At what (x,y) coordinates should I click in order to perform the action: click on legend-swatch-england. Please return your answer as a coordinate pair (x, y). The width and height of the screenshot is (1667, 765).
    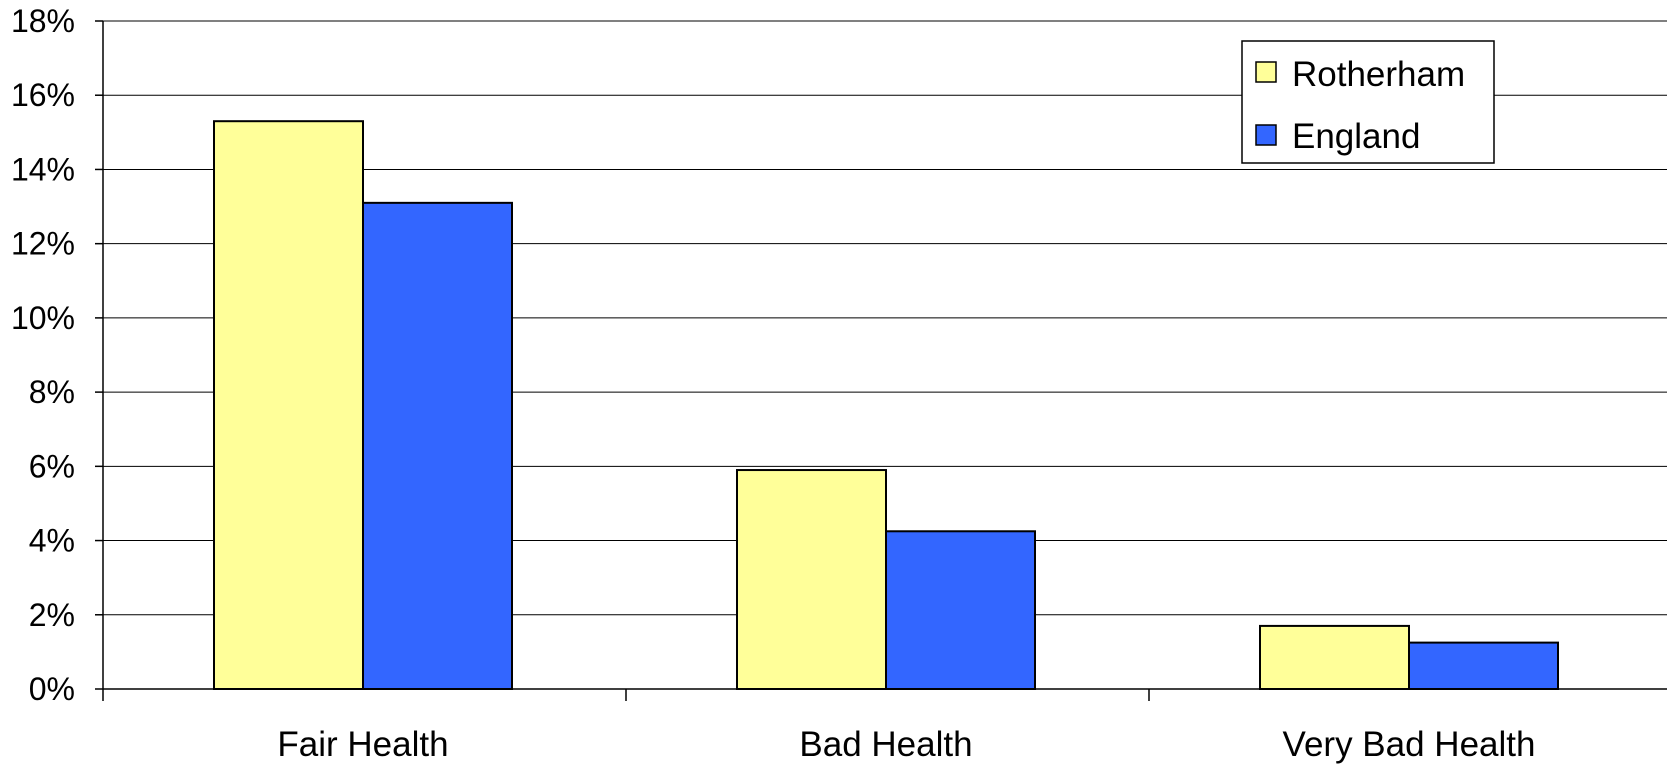
    Looking at the image, I should click on (1266, 135).